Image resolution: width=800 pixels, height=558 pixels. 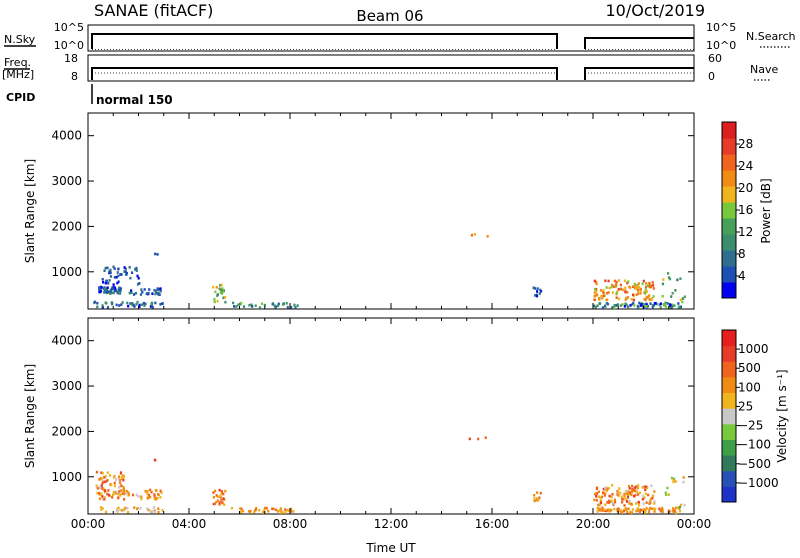 What do you see at coordinates (134, 100) in the screenshot?
I see `cpid-value: normal 150` at bounding box center [134, 100].